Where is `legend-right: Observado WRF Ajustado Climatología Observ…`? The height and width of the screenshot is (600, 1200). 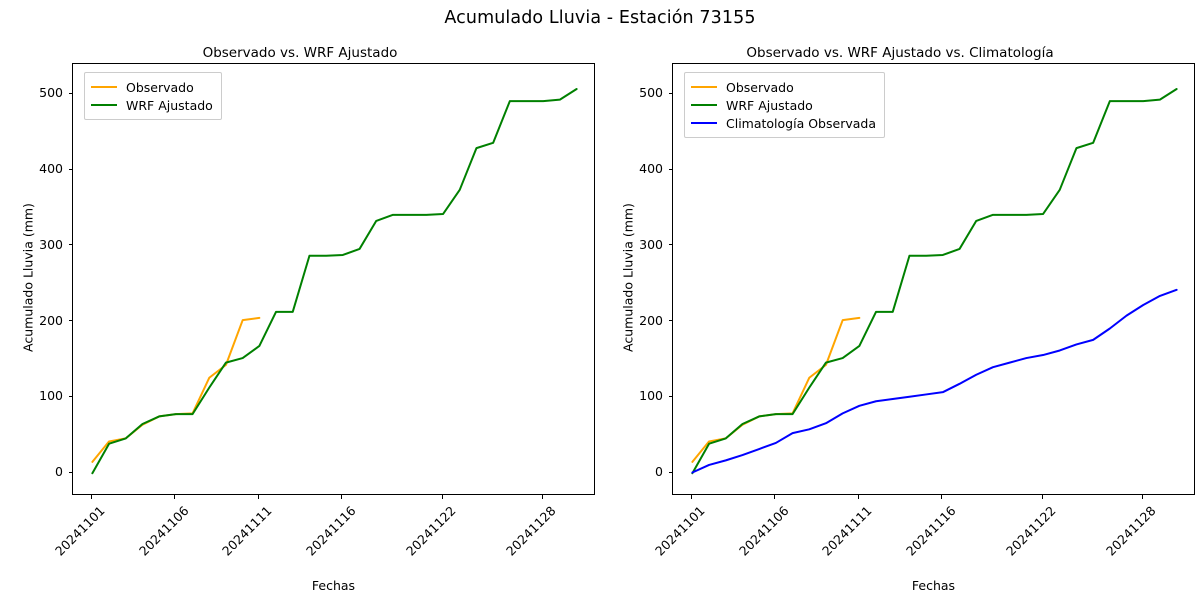 legend-right: Observado WRF Ajustado Climatología Observ… is located at coordinates (784, 105).